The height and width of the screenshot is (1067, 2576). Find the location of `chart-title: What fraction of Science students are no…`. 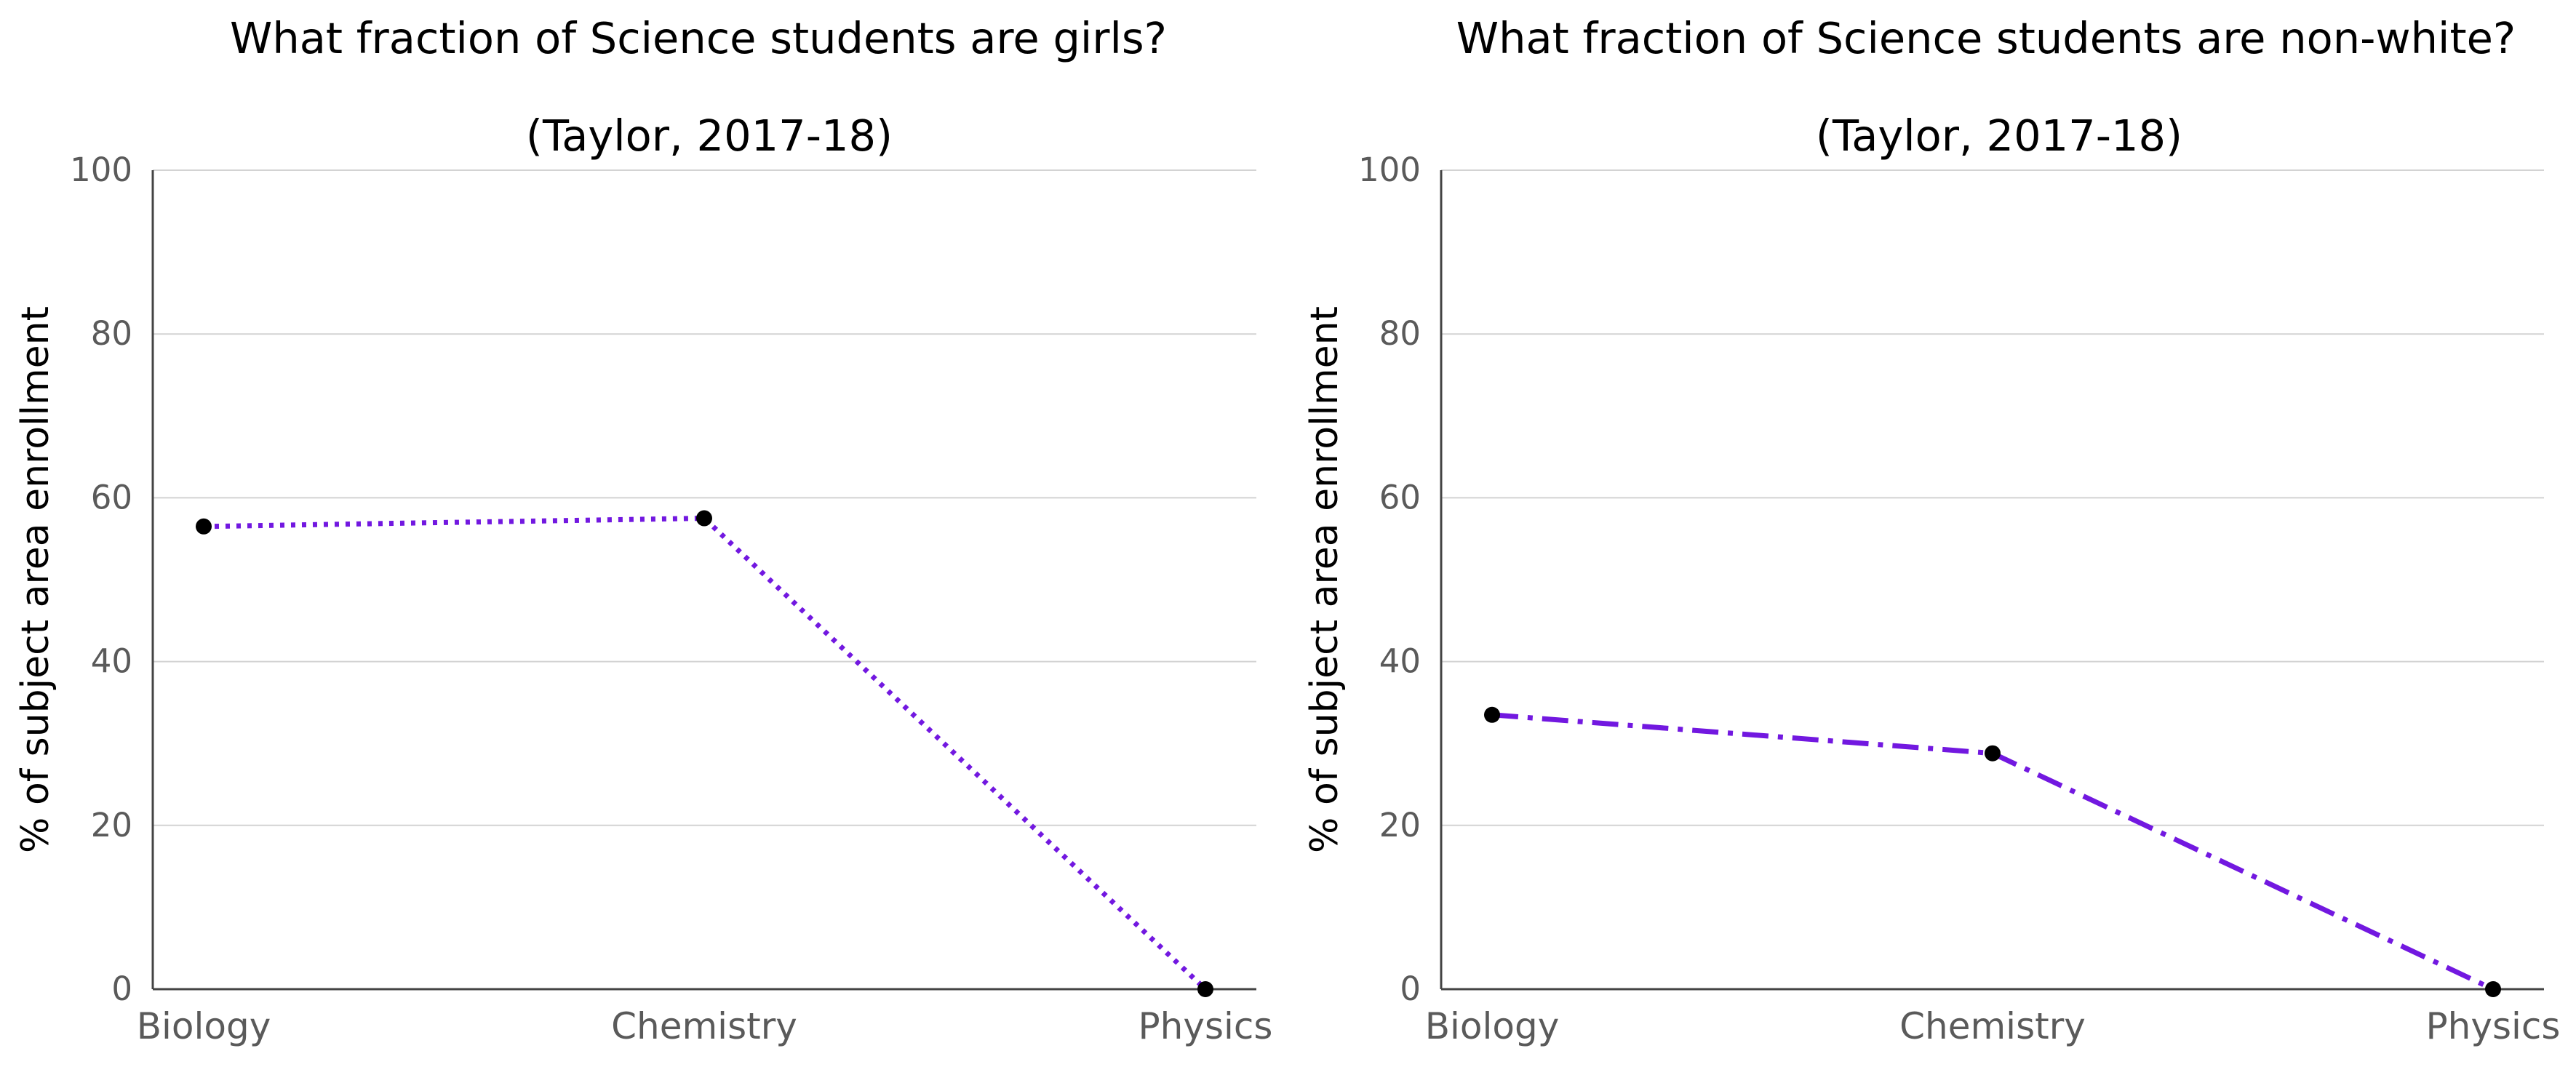

chart-title: What fraction of Science students are no… is located at coordinates (1986, 38).